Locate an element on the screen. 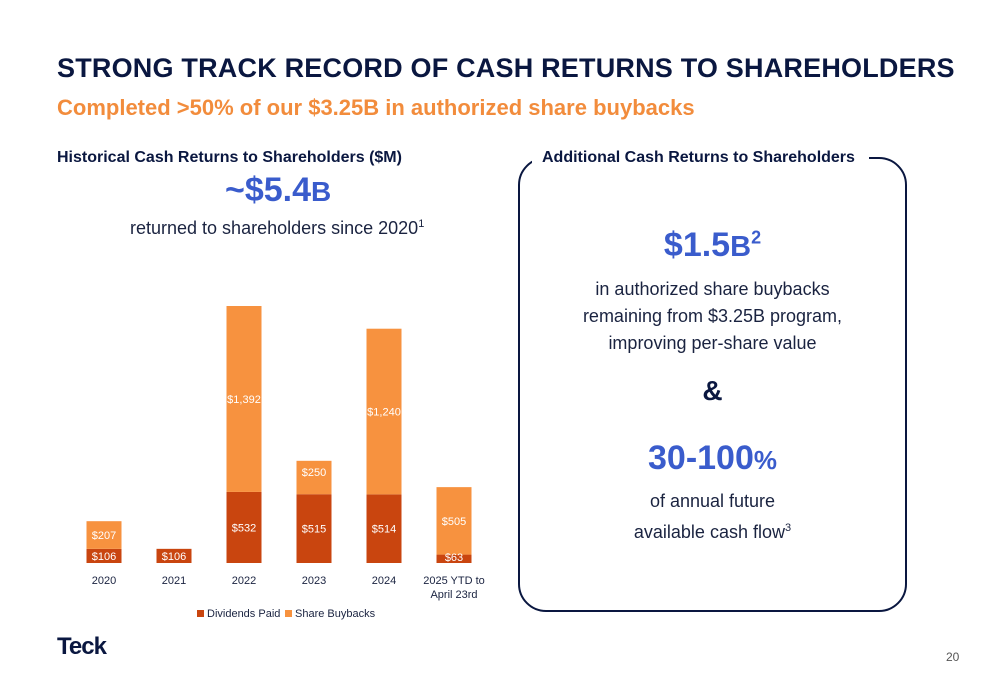 The height and width of the screenshot is (685, 1000). total-caption-text: returned to shareholders since 2020 is located at coordinates (274, 228).